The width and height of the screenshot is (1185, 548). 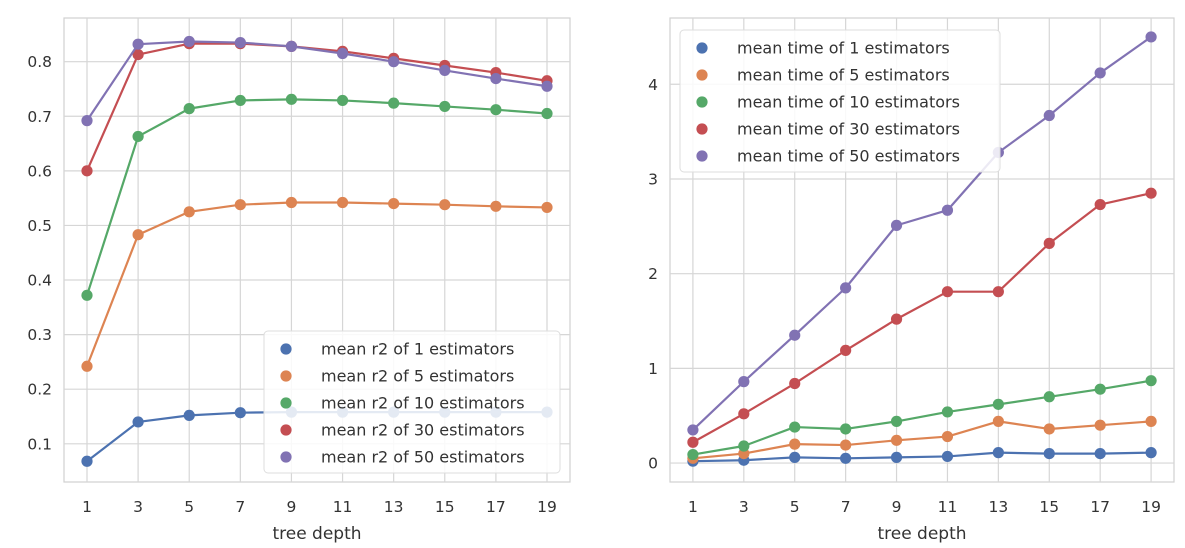 What do you see at coordinates (998, 507) in the screenshot?
I see `x-tick-label: 13` at bounding box center [998, 507].